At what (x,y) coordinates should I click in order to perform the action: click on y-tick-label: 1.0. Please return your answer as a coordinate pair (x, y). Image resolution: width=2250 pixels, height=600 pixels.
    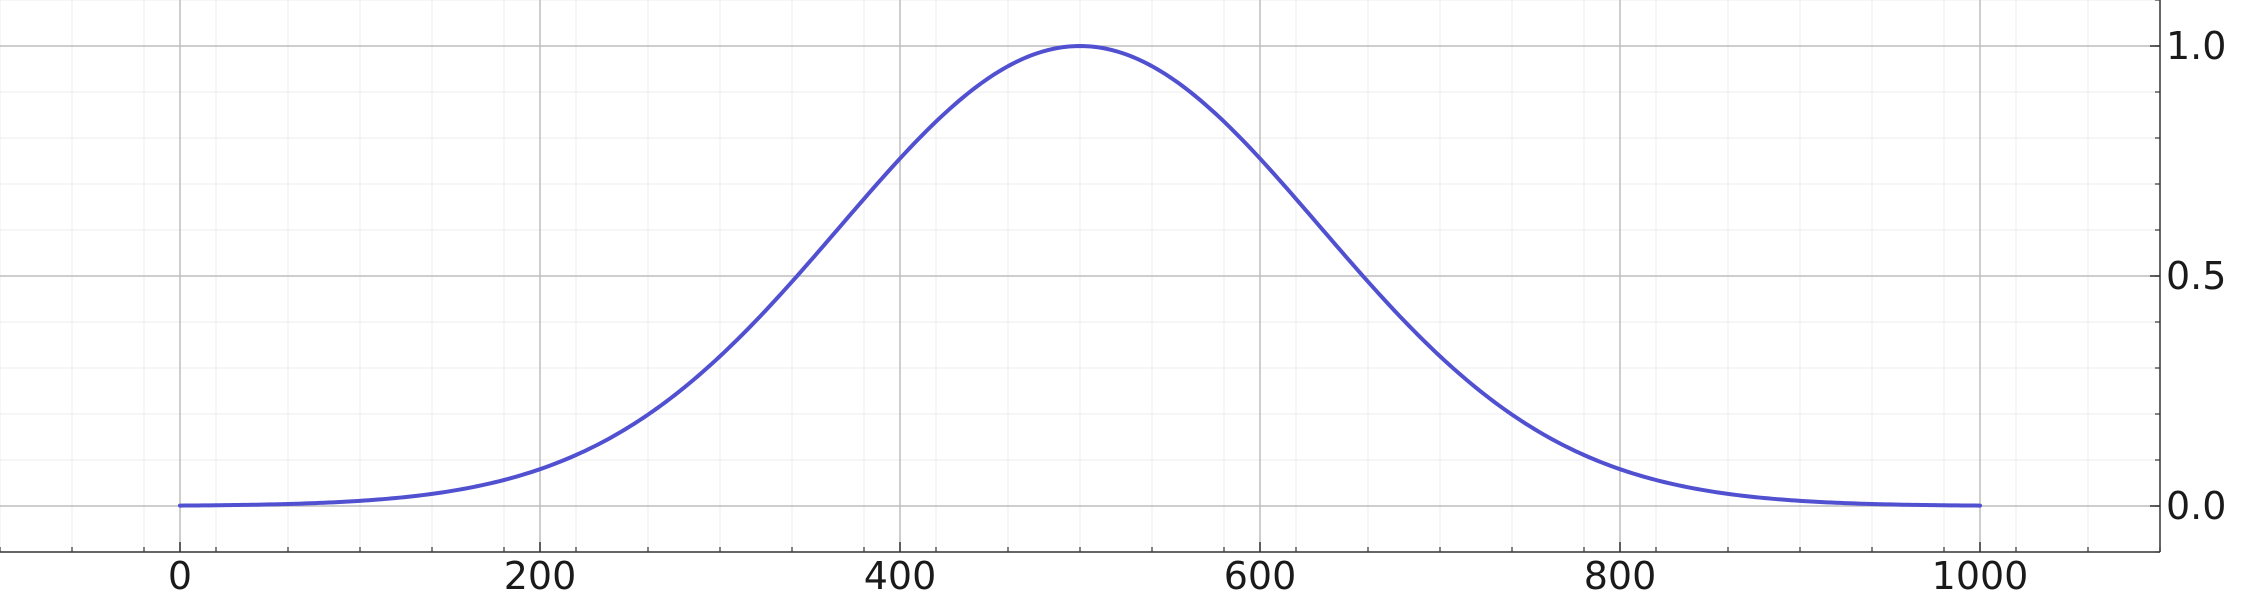
    Looking at the image, I should click on (2196, 46).